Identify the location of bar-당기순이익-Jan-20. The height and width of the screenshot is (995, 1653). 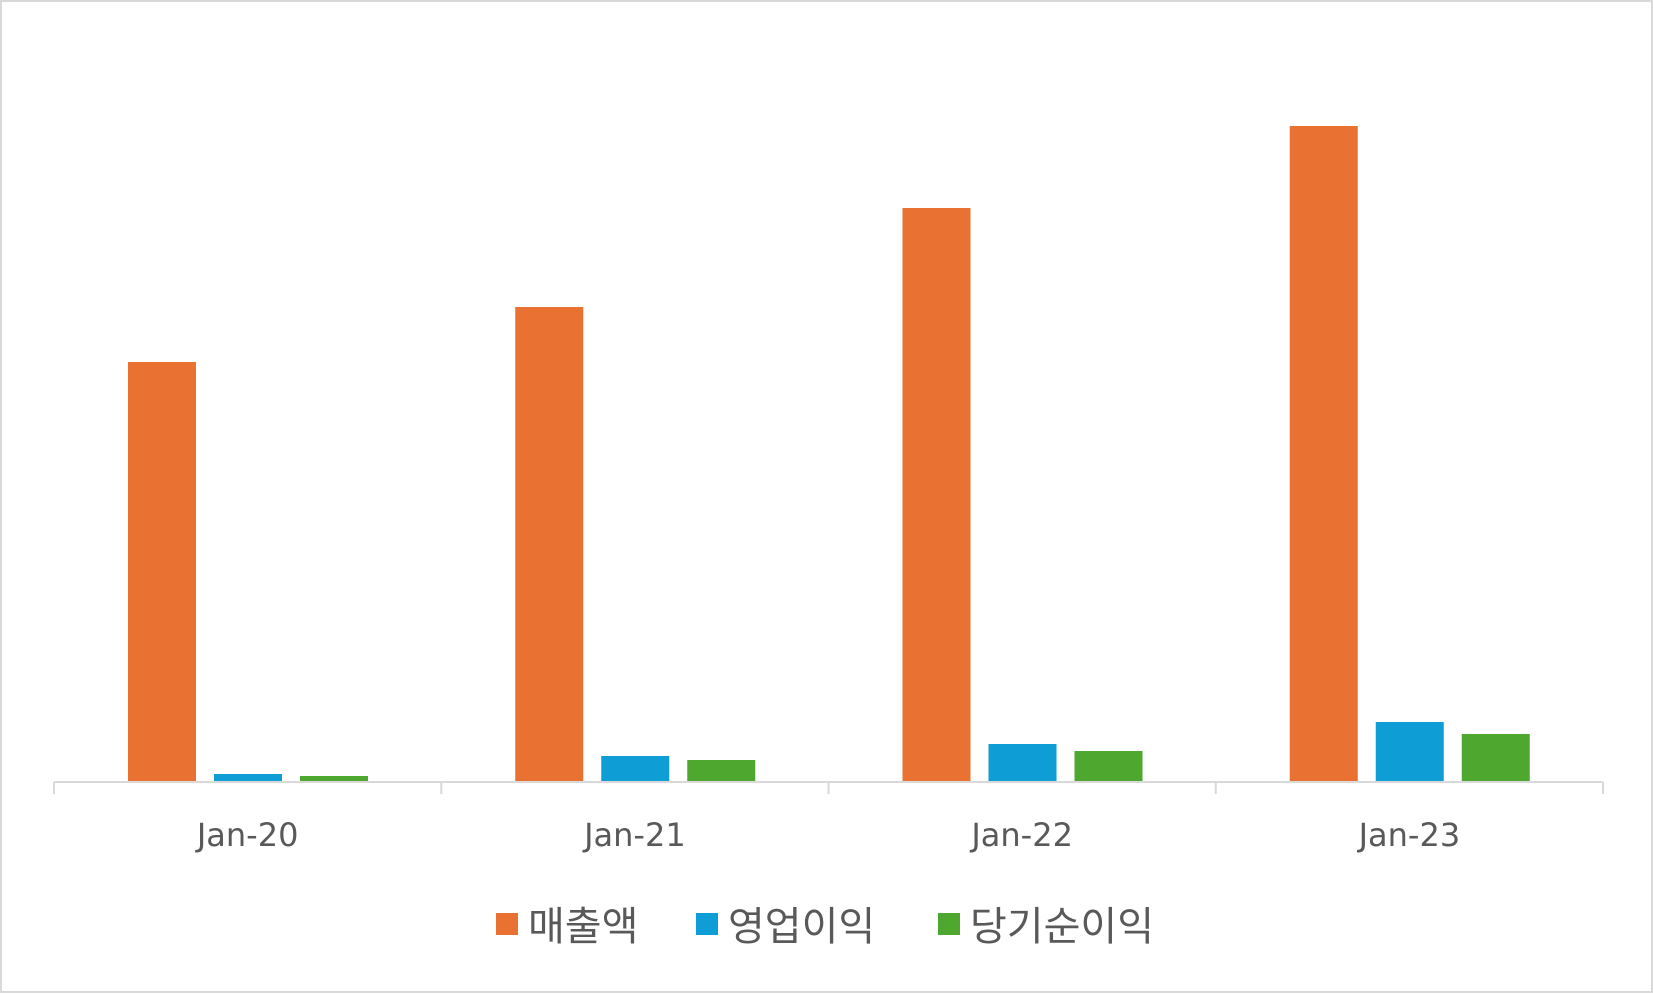
(334, 779).